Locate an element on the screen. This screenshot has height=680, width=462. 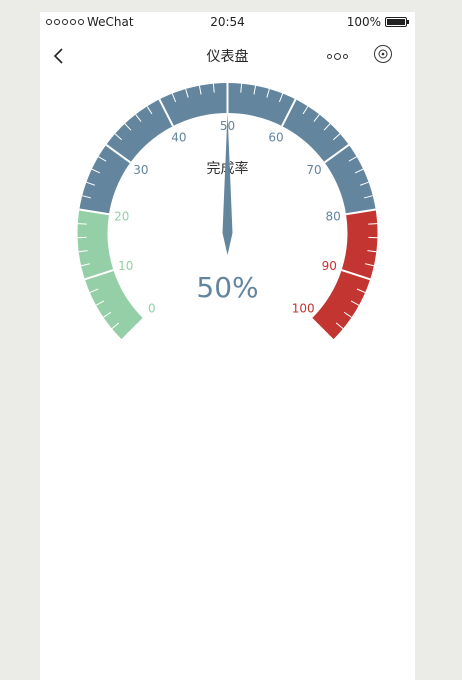
gauge-detail-value: 50% is located at coordinates (227, 287).